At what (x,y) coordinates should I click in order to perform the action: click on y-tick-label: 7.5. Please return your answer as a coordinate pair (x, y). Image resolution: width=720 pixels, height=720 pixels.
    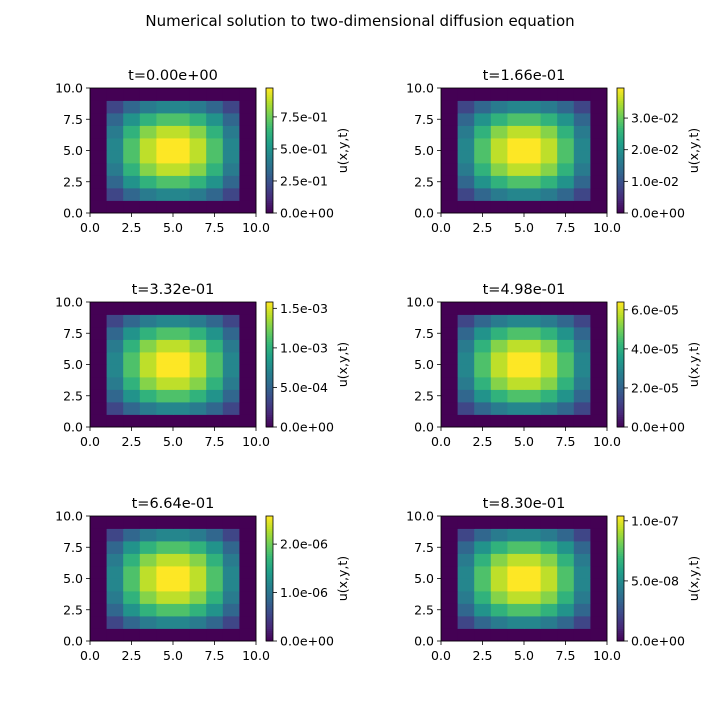
    Looking at the image, I should click on (424, 333).